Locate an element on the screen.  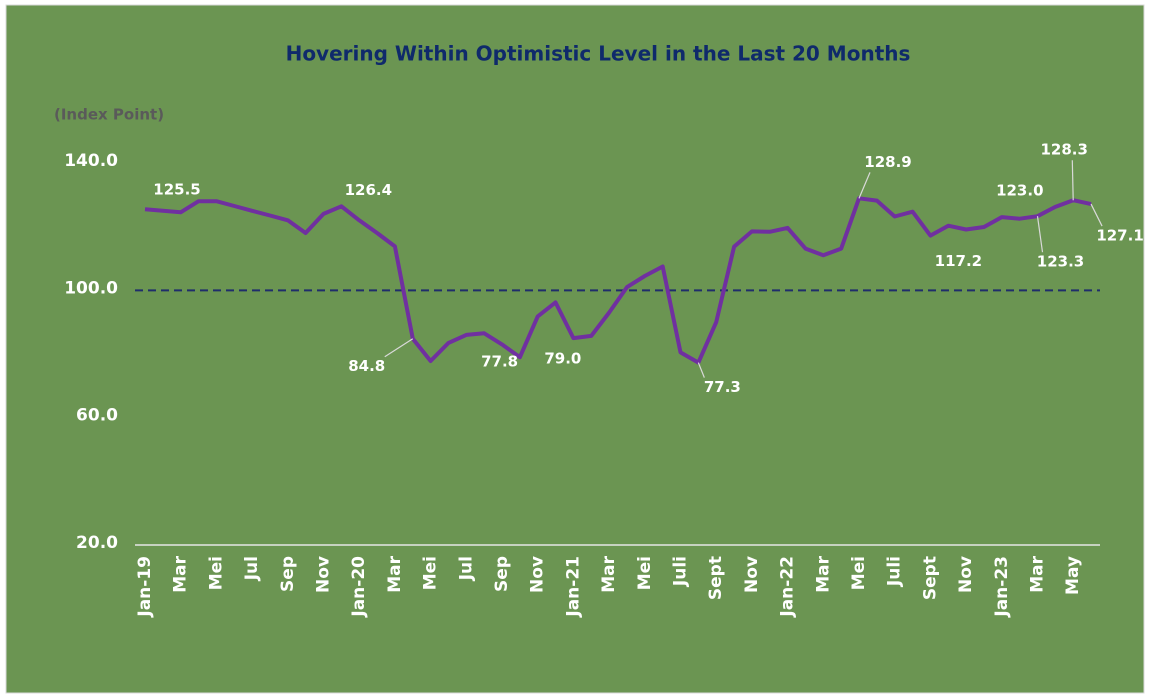
data-label: 123.3 is located at coordinates (1060, 262).